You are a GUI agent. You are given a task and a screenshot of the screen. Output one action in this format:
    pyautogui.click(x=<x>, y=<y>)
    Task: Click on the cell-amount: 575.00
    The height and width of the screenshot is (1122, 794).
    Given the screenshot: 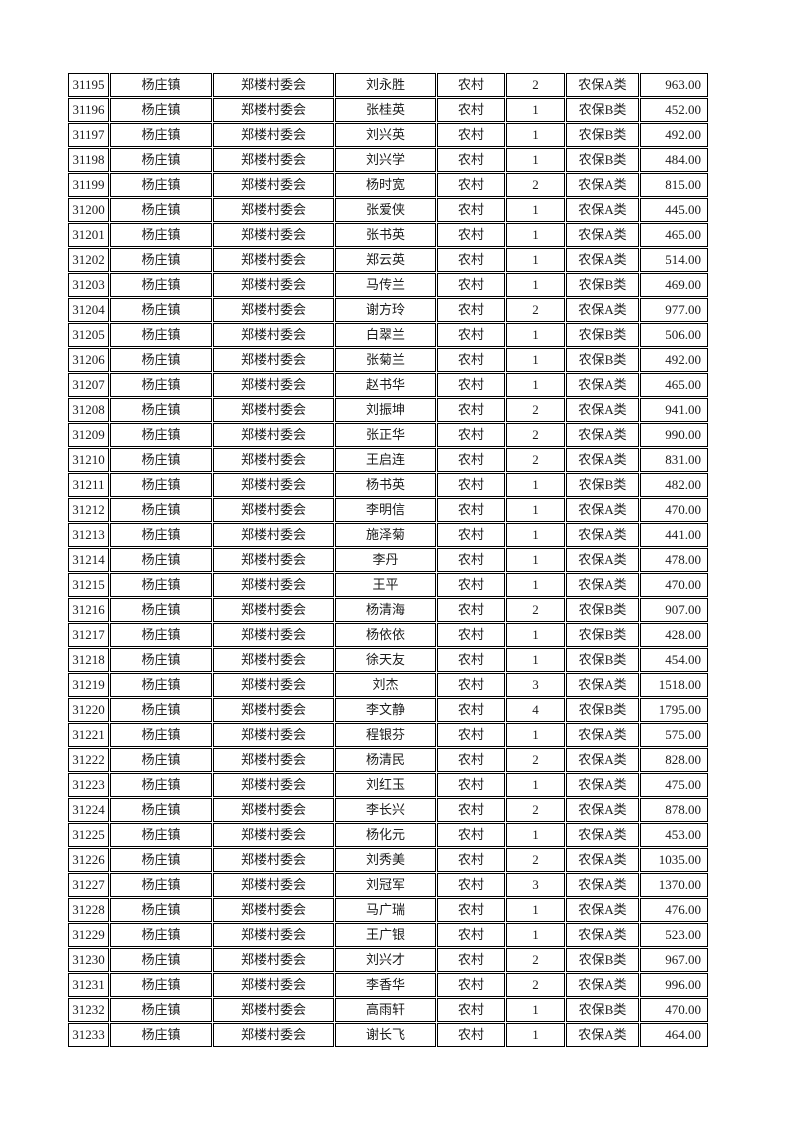 What is the action you would take?
    pyautogui.click(x=674, y=735)
    